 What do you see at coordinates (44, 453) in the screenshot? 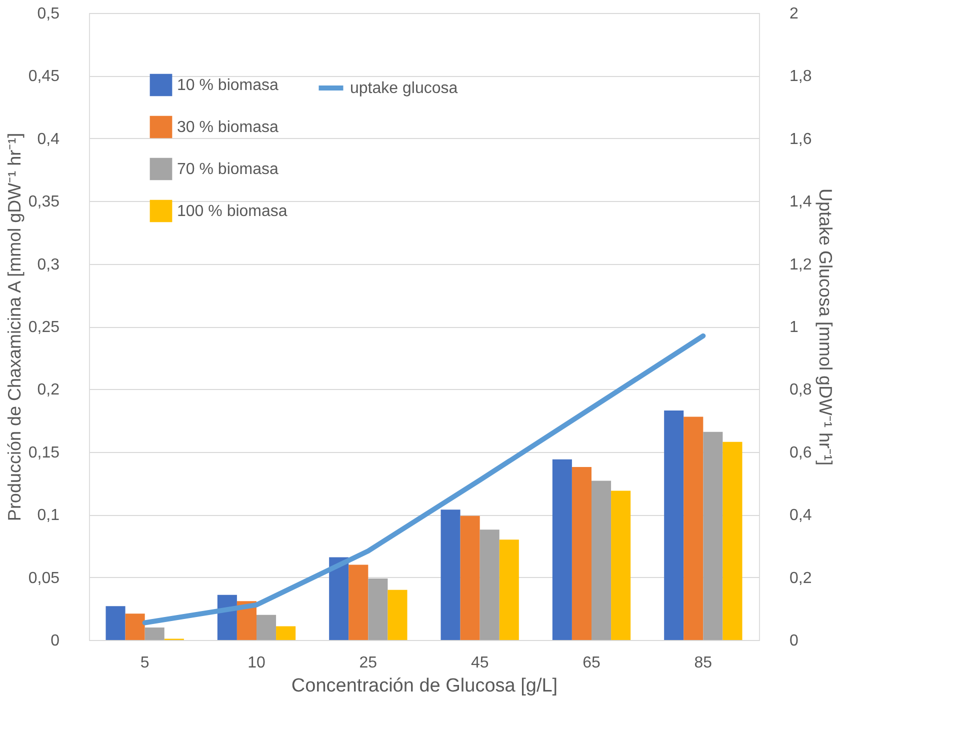
I see `y-tick-label: 0,15` at bounding box center [44, 453].